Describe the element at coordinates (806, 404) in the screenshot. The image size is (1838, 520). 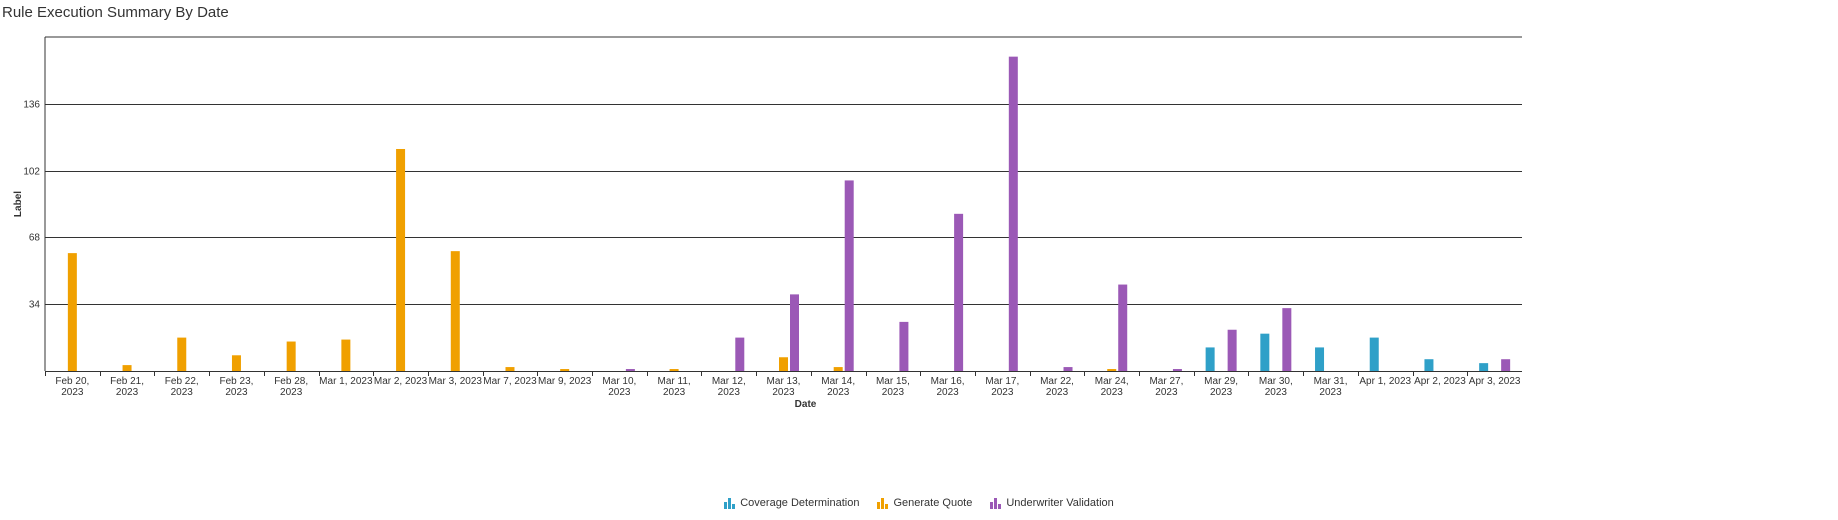
I see `x-axis-title: Date` at that location.